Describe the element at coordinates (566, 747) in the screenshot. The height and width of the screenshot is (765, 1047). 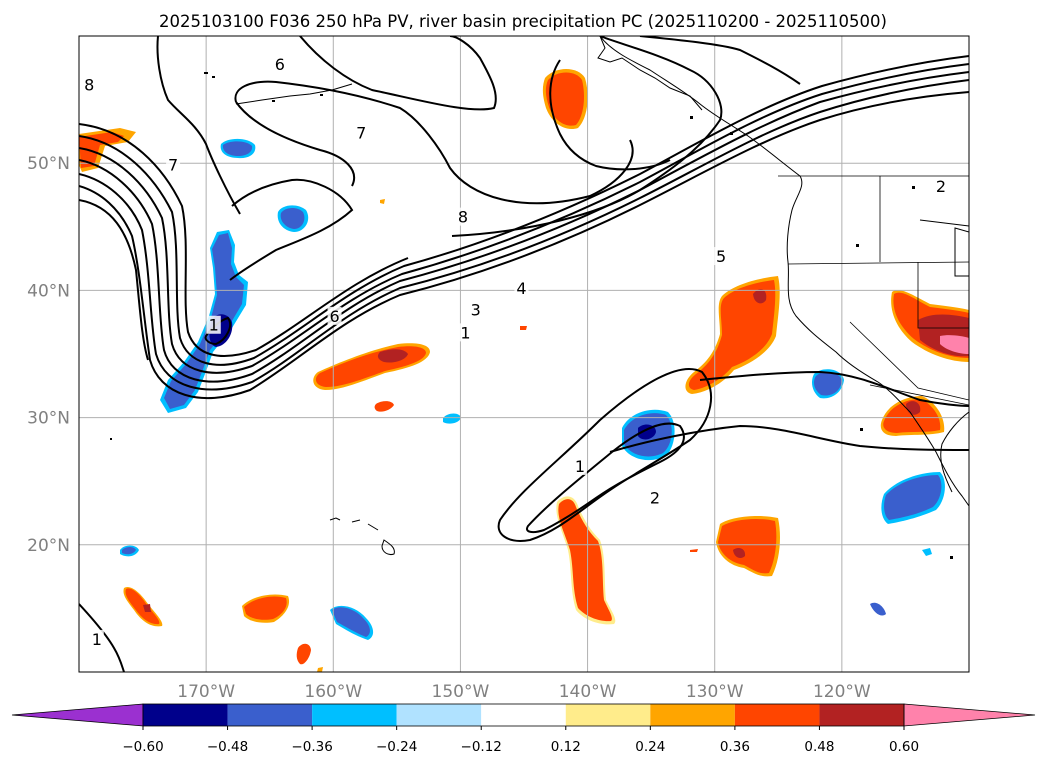
I see `colorbar-tick-label: 0.12` at that location.